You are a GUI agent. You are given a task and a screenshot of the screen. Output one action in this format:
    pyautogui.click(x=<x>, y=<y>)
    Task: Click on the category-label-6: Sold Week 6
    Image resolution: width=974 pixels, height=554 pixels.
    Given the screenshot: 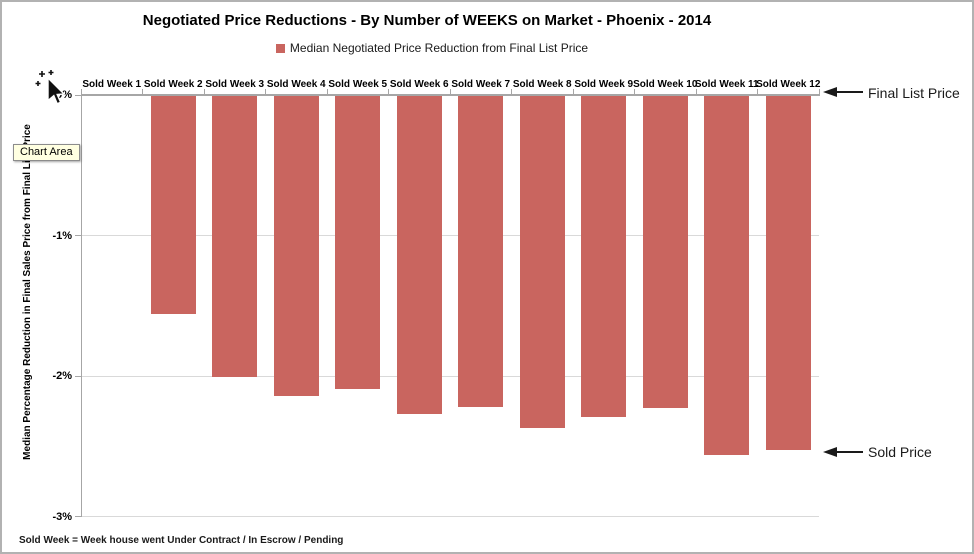 What is the action you would take?
    pyautogui.click(x=419, y=84)
    